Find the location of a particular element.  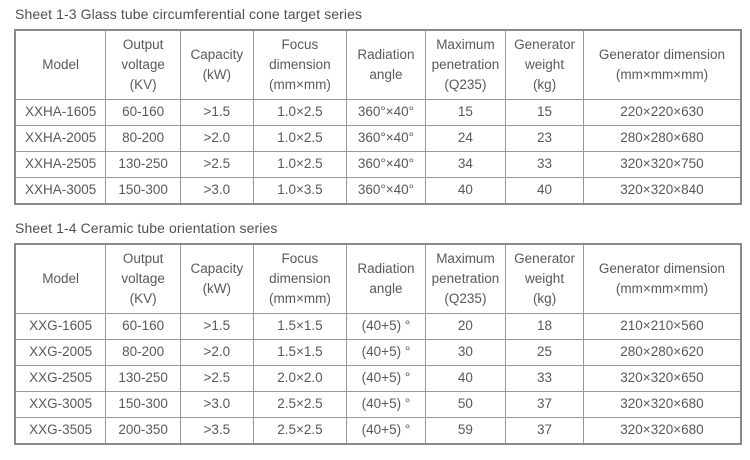

table-cell: >3.5 is located at coordinates (217, 431).